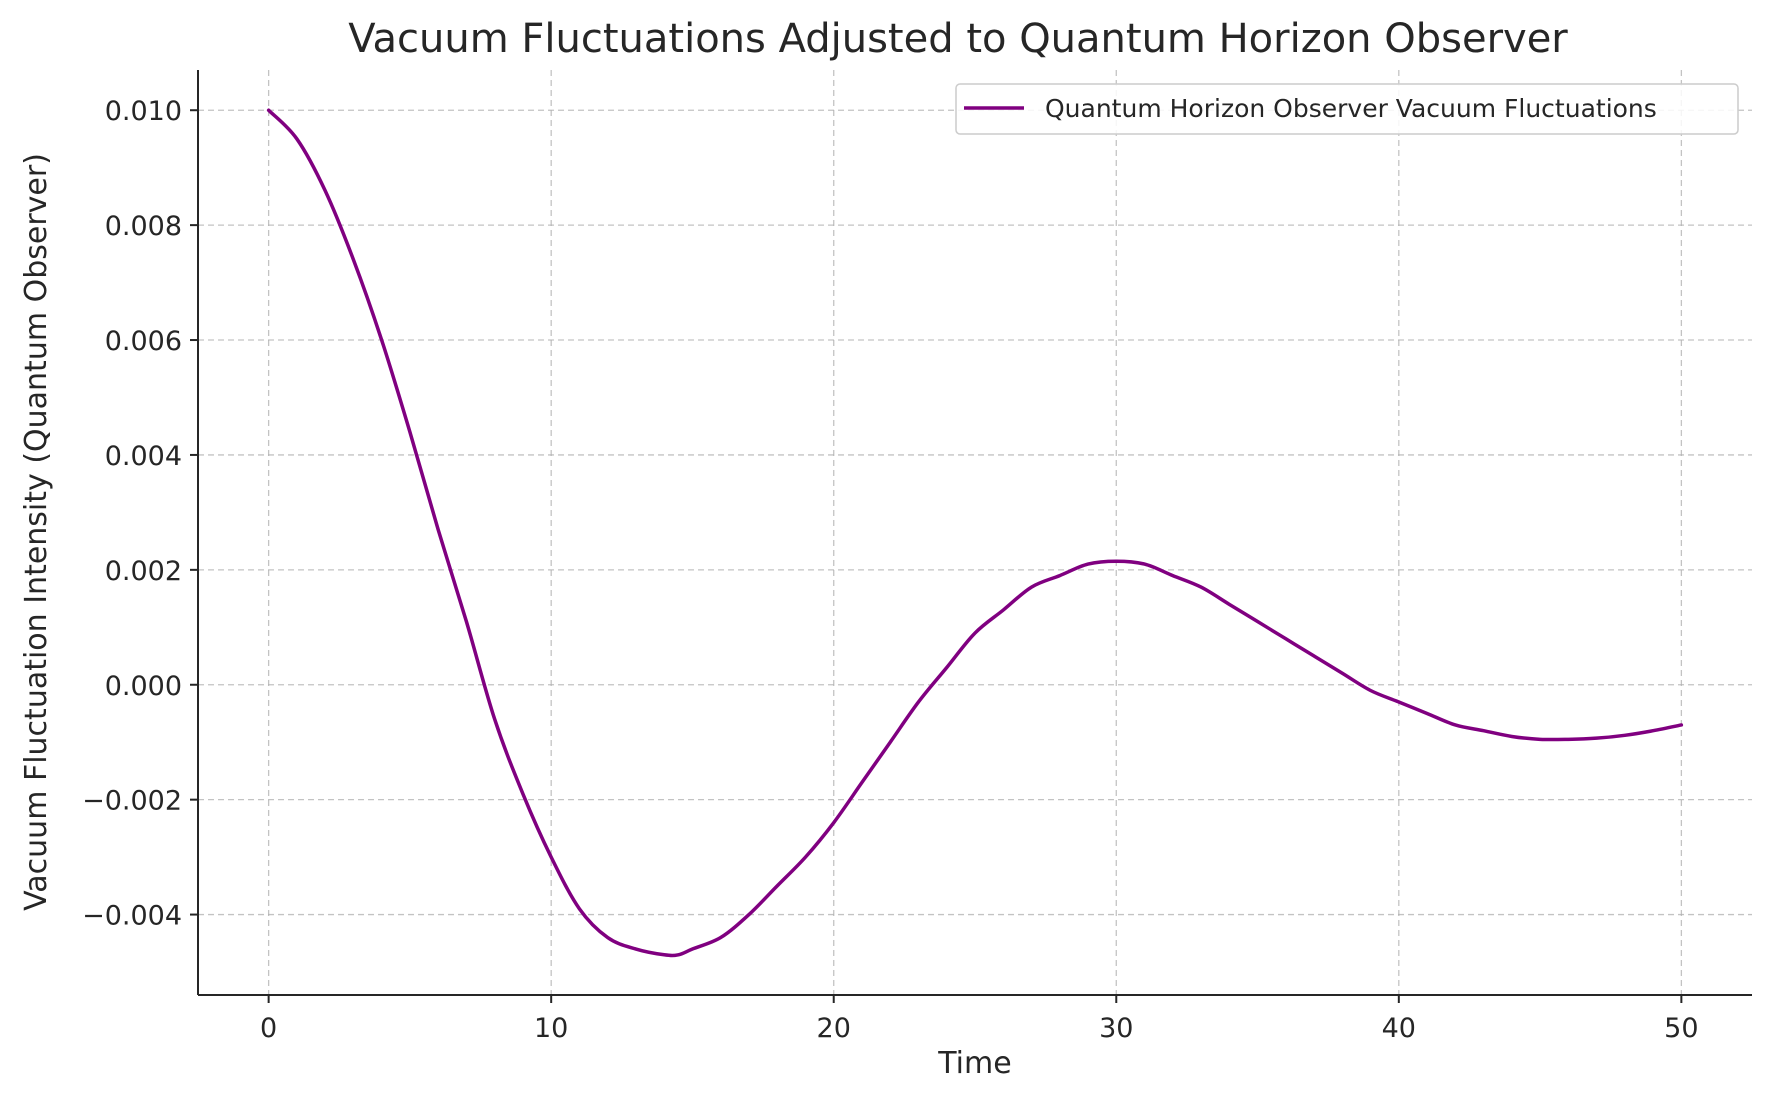 This screenshot has height=1101, width=1767. Describe the element at coordinates (1116, 1028) in the screenshot. I see `x-tick-label: 30` at that location.